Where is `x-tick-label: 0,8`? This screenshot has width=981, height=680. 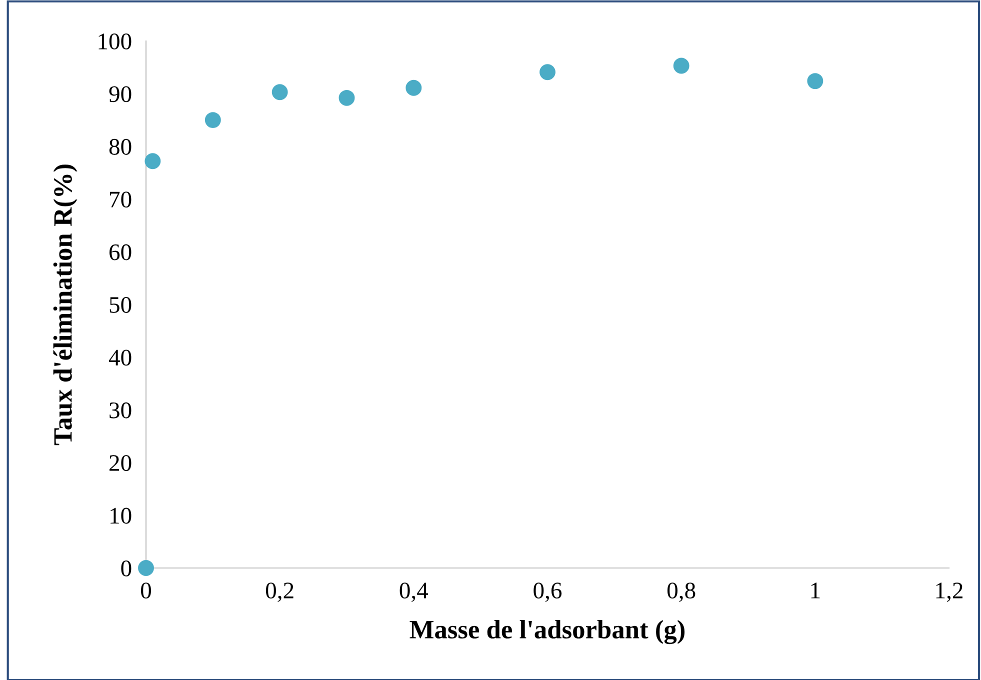
x-tick-label: 0,8 is located at coordinates (681, 592).